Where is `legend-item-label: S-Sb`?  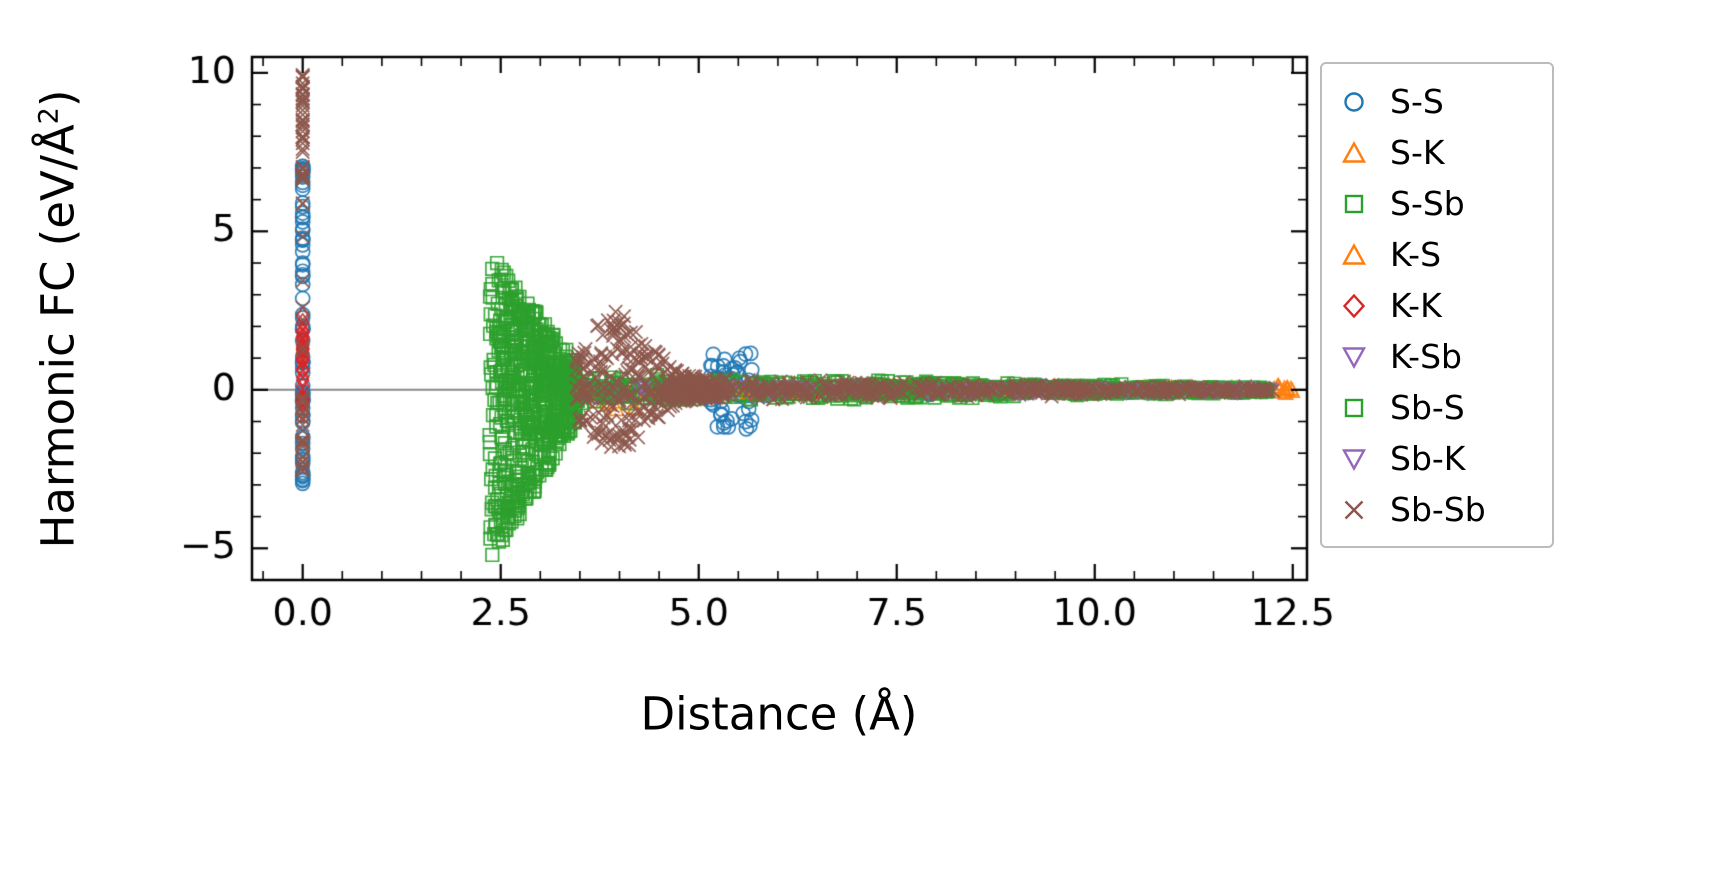 legend-item-label: S-Sb is located at coordinates (1427, 203).